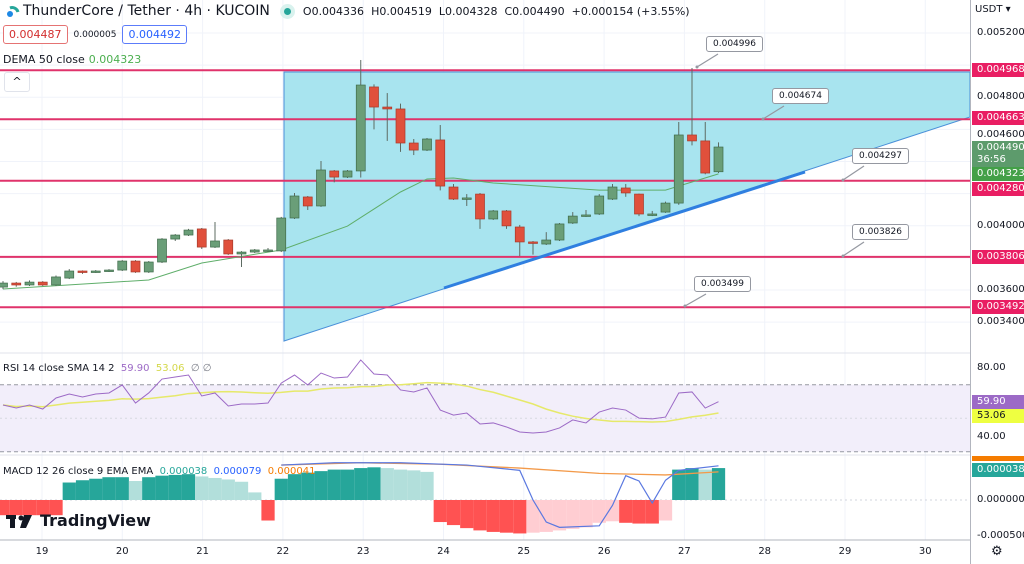 This screenshot has height=564, width=1024. What do you see at coordinates (146, 11) in the screenshot?
I see `symbol-title: ThunderCore / Tether · 4h · KUCOIN` at bounding box center [146, 11].